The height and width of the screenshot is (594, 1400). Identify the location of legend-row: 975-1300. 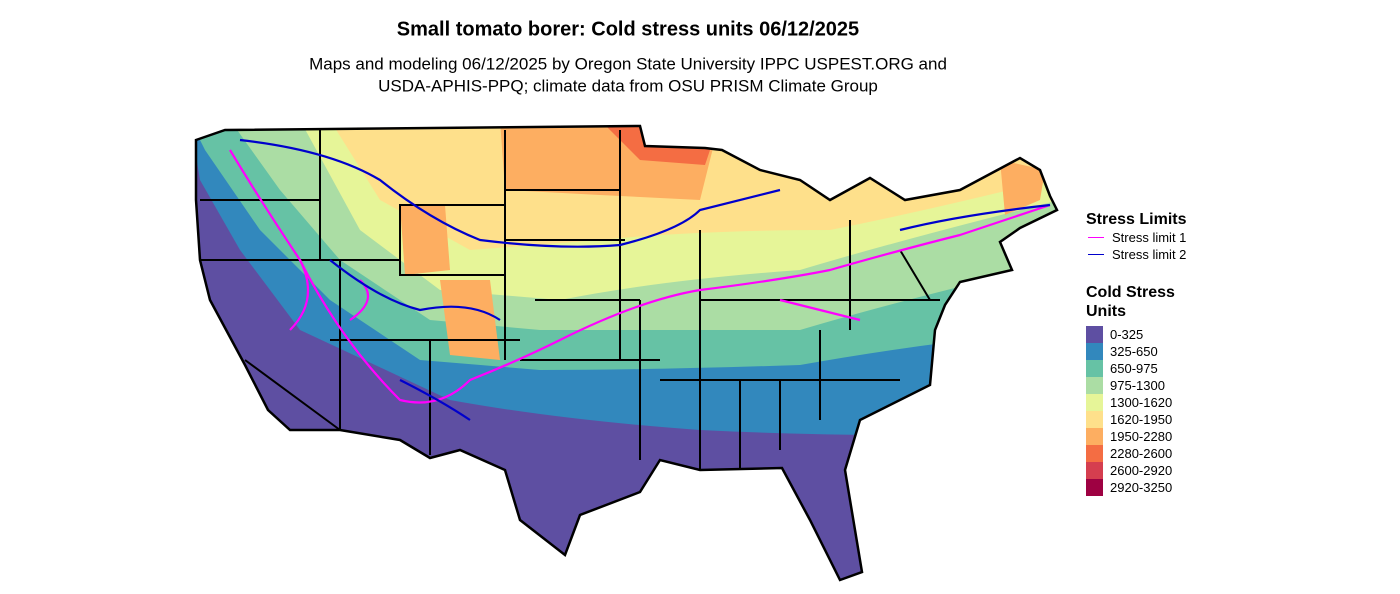
(1146, 385).